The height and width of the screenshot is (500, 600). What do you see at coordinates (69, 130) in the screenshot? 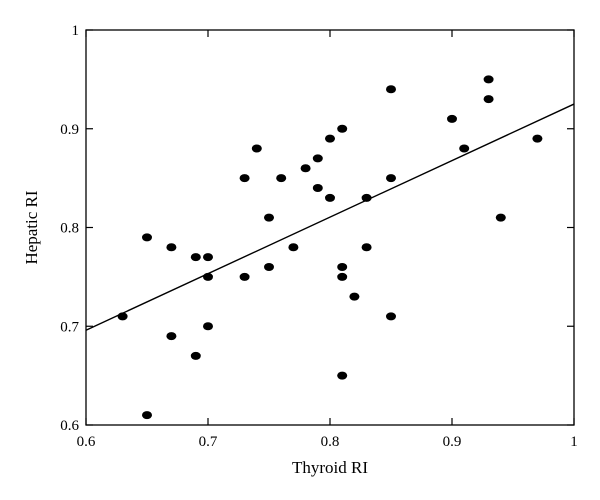
I see `y-tick-label: 0.9` at bounding box center [69, 130].